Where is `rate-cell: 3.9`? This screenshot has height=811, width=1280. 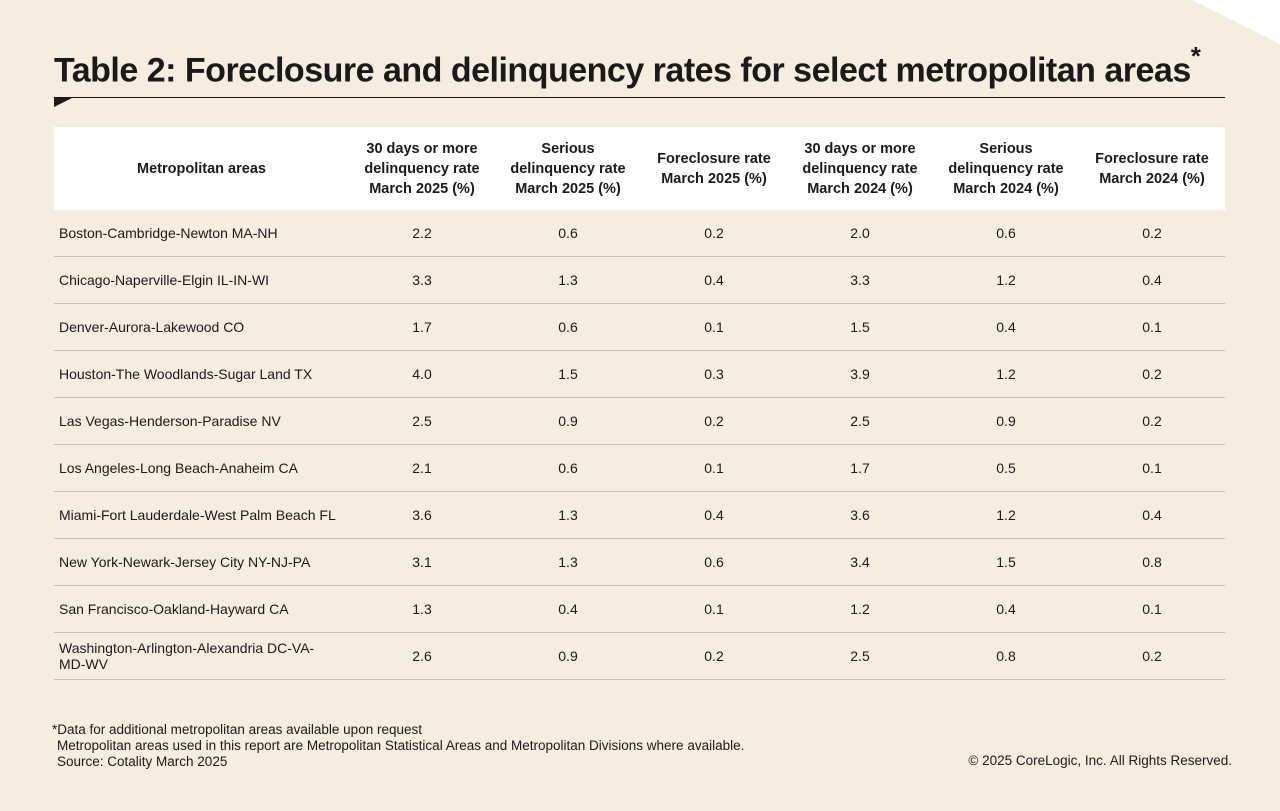
rate-cell: 3.9 is located at coordinates (860, 374).